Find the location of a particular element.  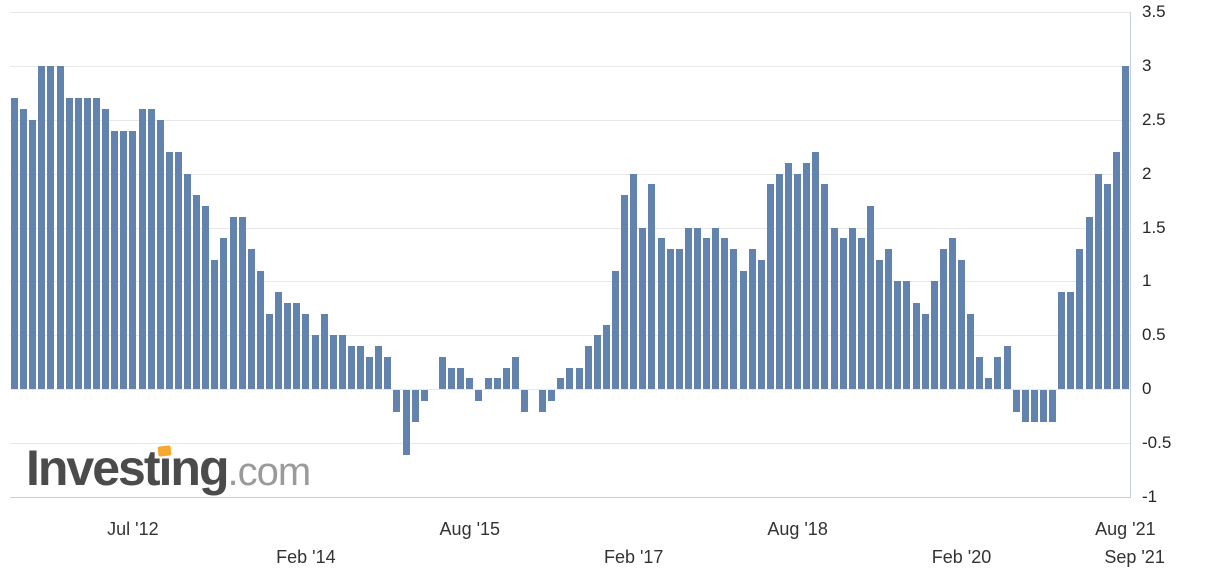

logo: Invest ıng.com is located at coordinates (168, 468).